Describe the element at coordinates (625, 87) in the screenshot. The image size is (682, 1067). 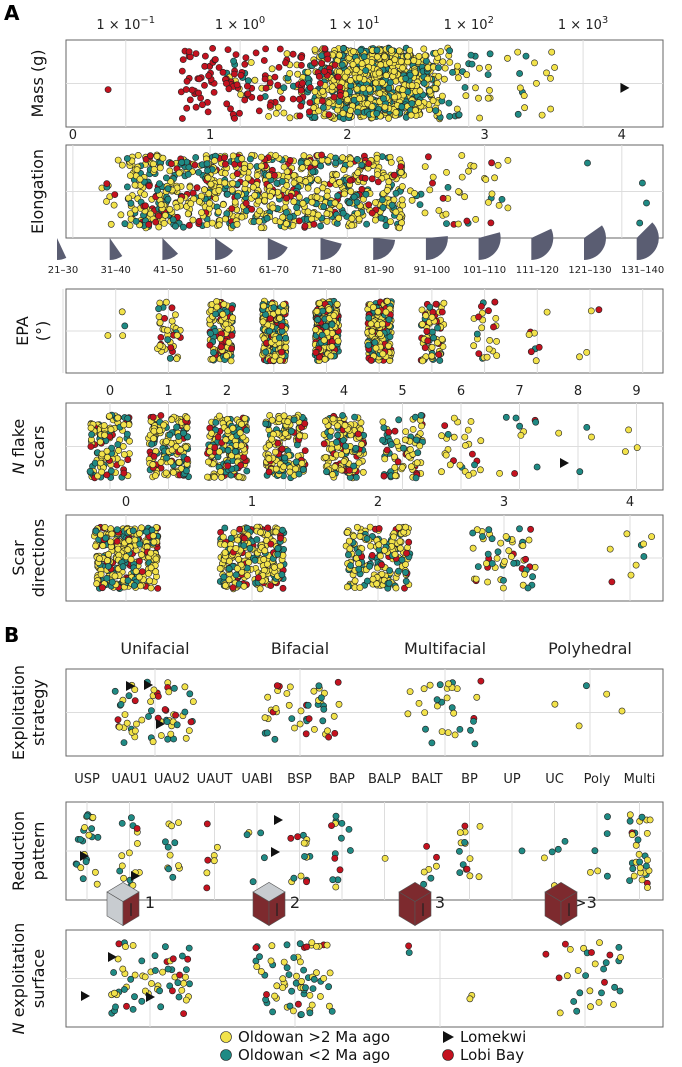
I see `lomekwi-point` at that location.